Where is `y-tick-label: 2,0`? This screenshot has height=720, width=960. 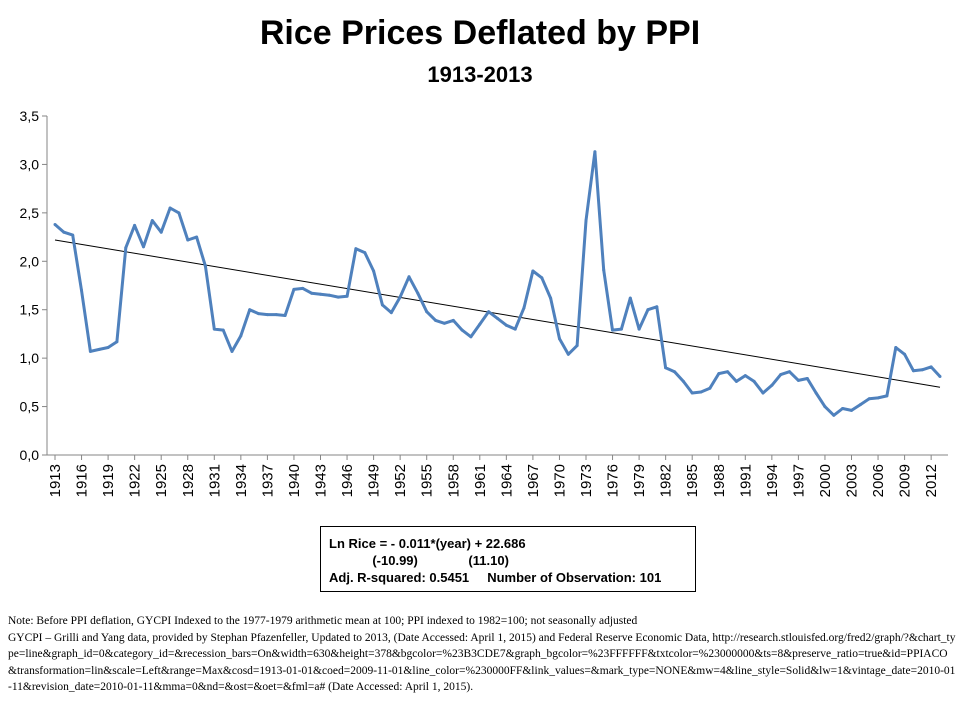
y-tick-label: 2,0 is located at coordinates (30, 261).